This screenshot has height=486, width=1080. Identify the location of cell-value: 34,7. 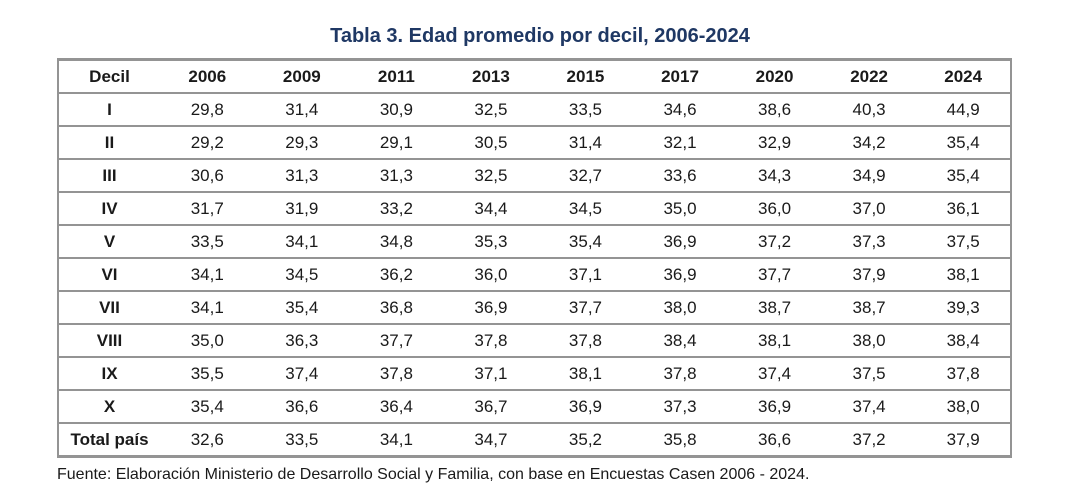
(491, 439).